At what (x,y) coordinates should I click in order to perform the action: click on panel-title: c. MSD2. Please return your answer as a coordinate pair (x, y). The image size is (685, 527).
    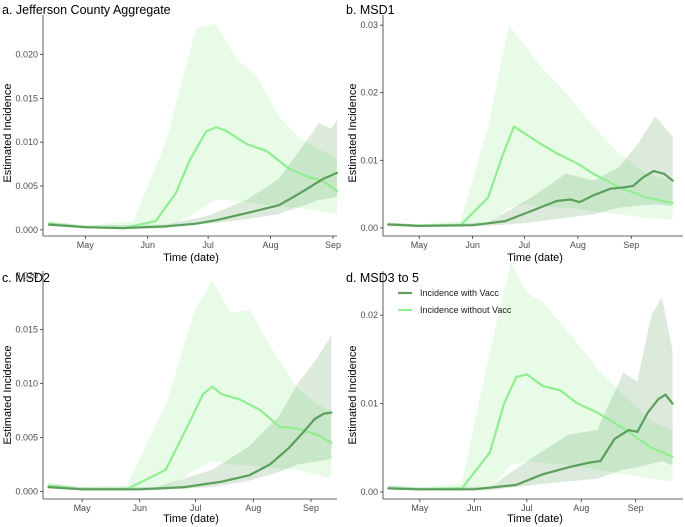
    Looking at the image, I should click on (26, 278).